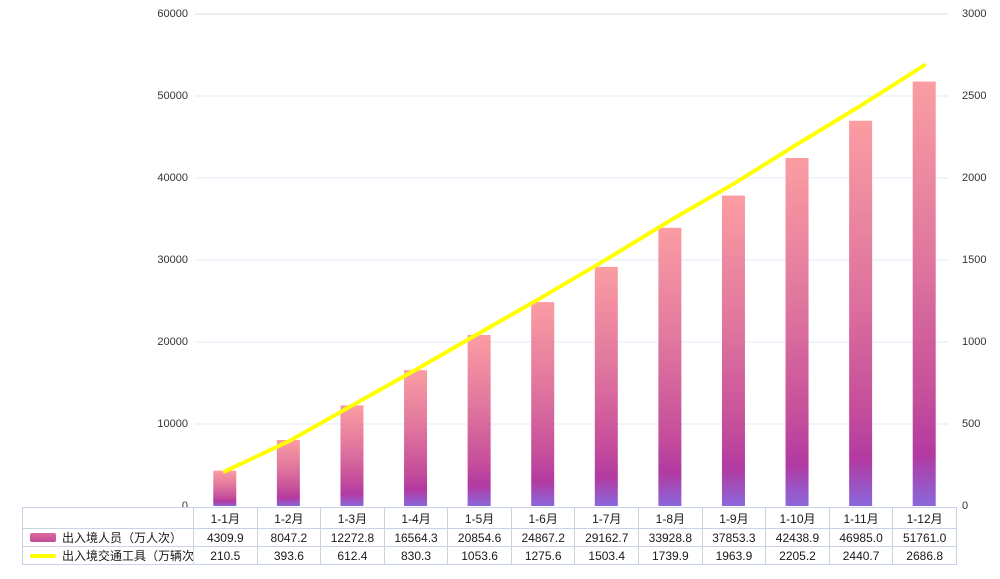  What do you see at coordinates (670, 555) in the screenshot?
I see `line-value-cell: 1739.9` at bounding box center [670, 555].